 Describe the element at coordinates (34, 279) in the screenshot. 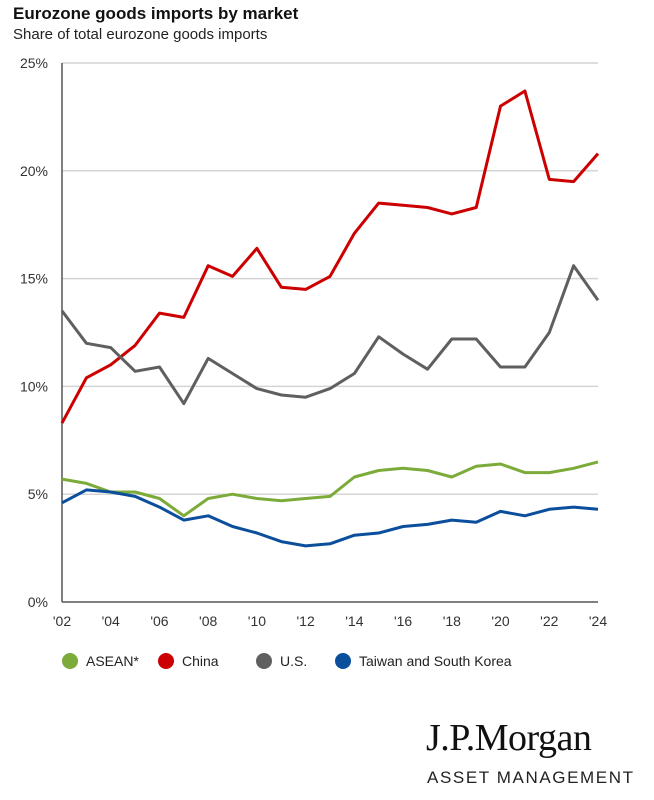

I see `y-tick-label: 15%` at that location.